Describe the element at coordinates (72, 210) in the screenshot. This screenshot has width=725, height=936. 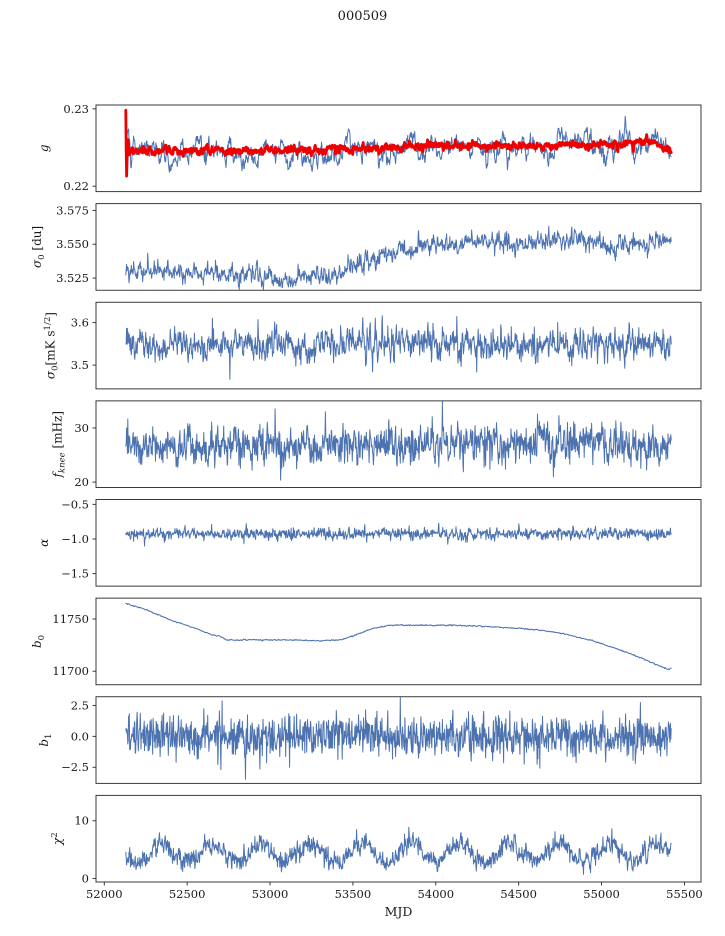
I see `y-tick-label-sigma0-du: 3.575` at that location.